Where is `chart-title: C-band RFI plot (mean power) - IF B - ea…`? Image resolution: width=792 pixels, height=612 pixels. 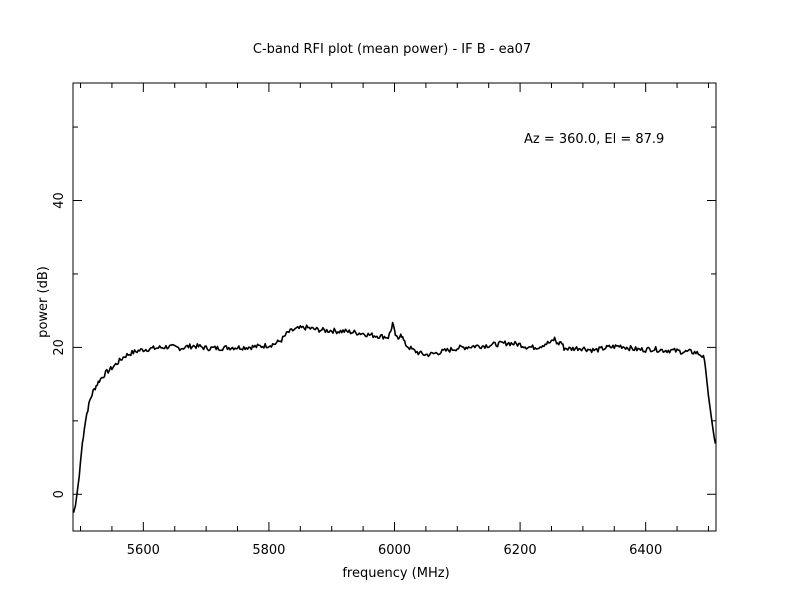
chart-title: C-band RFI plot (mean power) - IF B - ea… is located at coordinates (392, 49).